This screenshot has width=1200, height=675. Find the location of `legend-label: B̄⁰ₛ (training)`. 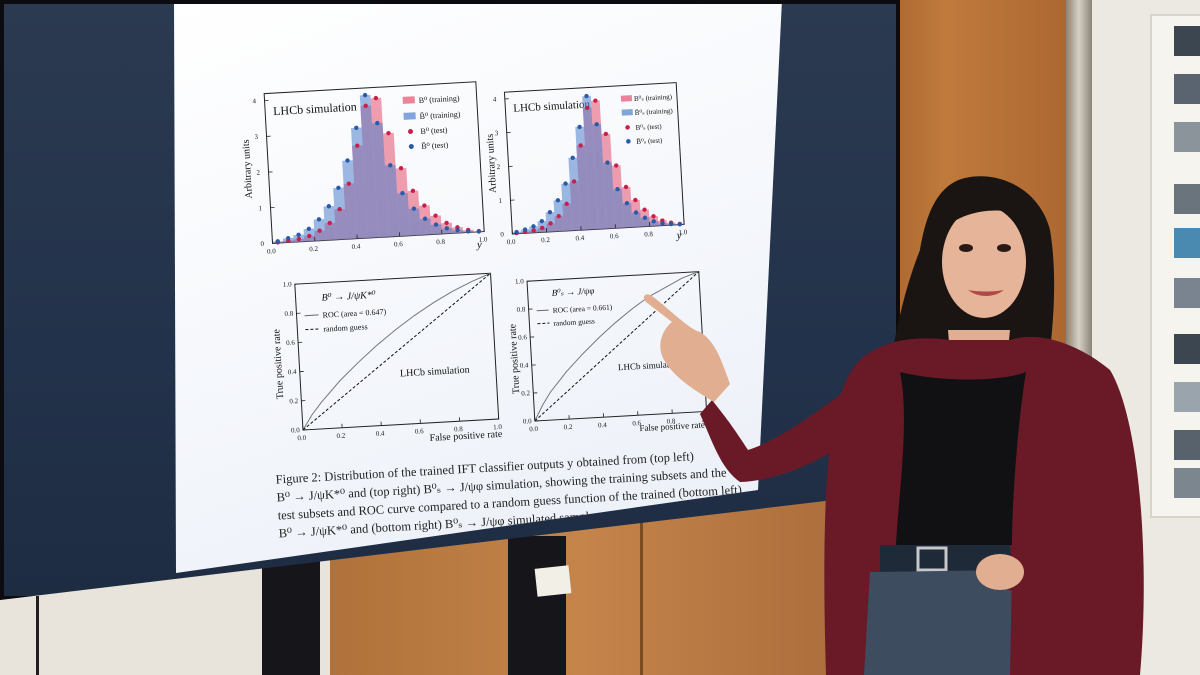

legend-label: B̄⁰ₛ (training) is located at coordinates (654, 112).